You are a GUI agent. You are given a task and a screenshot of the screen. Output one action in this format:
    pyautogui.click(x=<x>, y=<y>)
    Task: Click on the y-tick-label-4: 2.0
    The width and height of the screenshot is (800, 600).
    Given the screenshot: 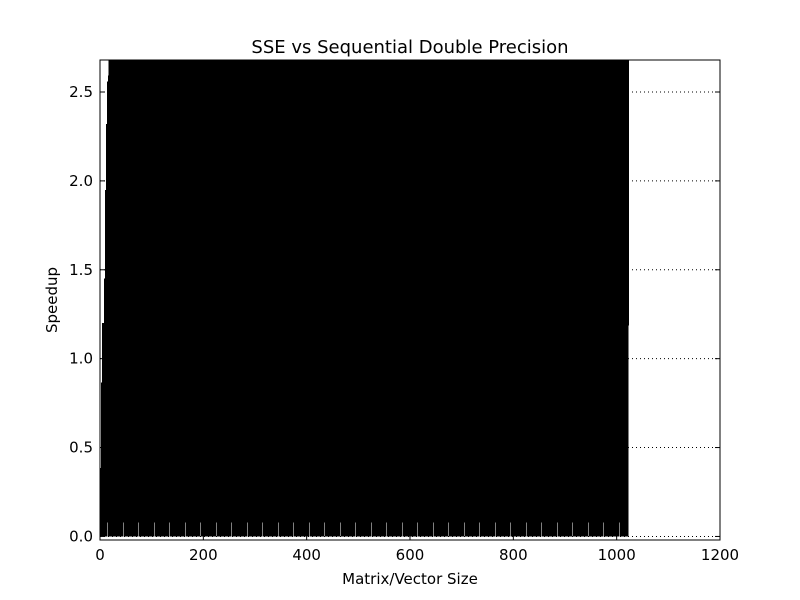 What is the action you would take?
    pyautogui.click(x=81, y=181)
    